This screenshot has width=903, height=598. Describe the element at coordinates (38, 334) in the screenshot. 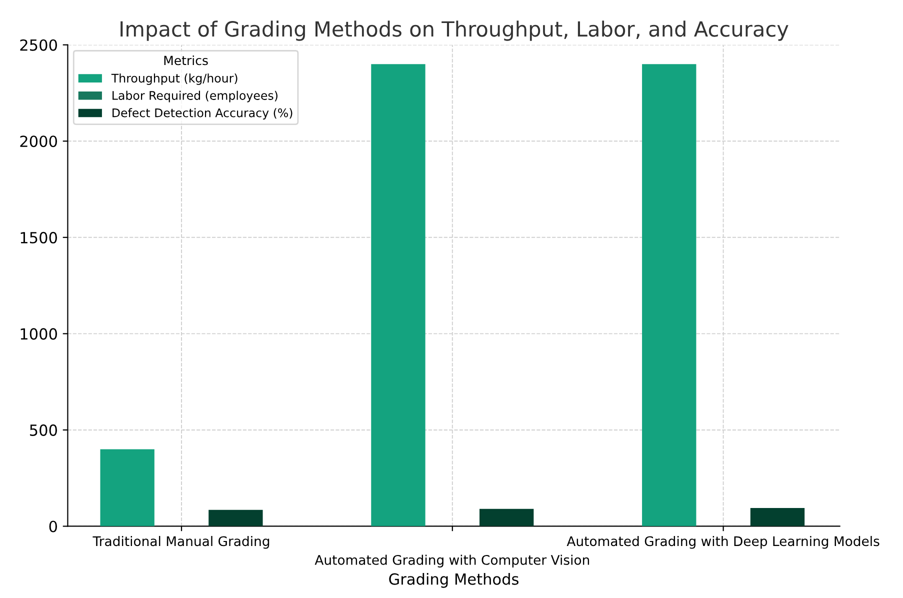

I see `y-tick-label: 1000` at that location.